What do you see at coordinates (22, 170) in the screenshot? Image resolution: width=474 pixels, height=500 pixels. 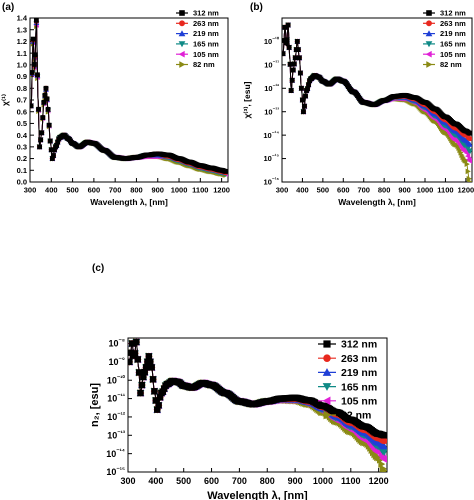 I see `y-tick-label: 0.1` at bounding box center [22, 170].